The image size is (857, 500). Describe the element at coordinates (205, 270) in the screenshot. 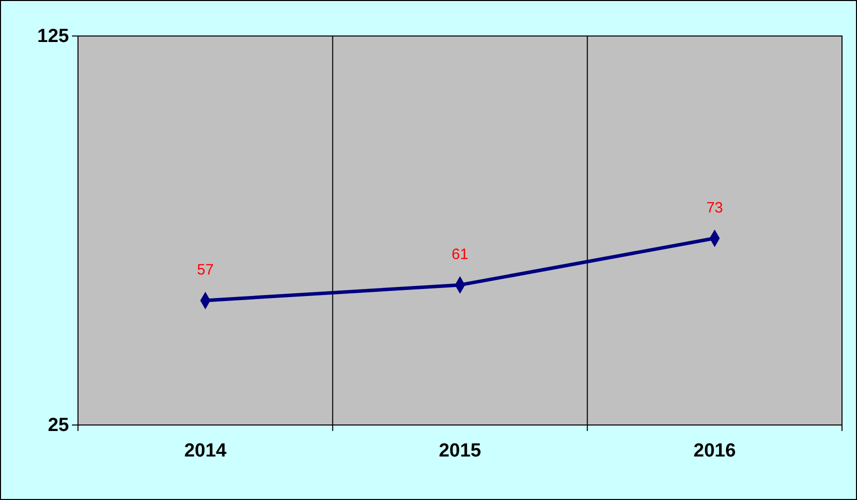

I see `data-label: 57` at that location.